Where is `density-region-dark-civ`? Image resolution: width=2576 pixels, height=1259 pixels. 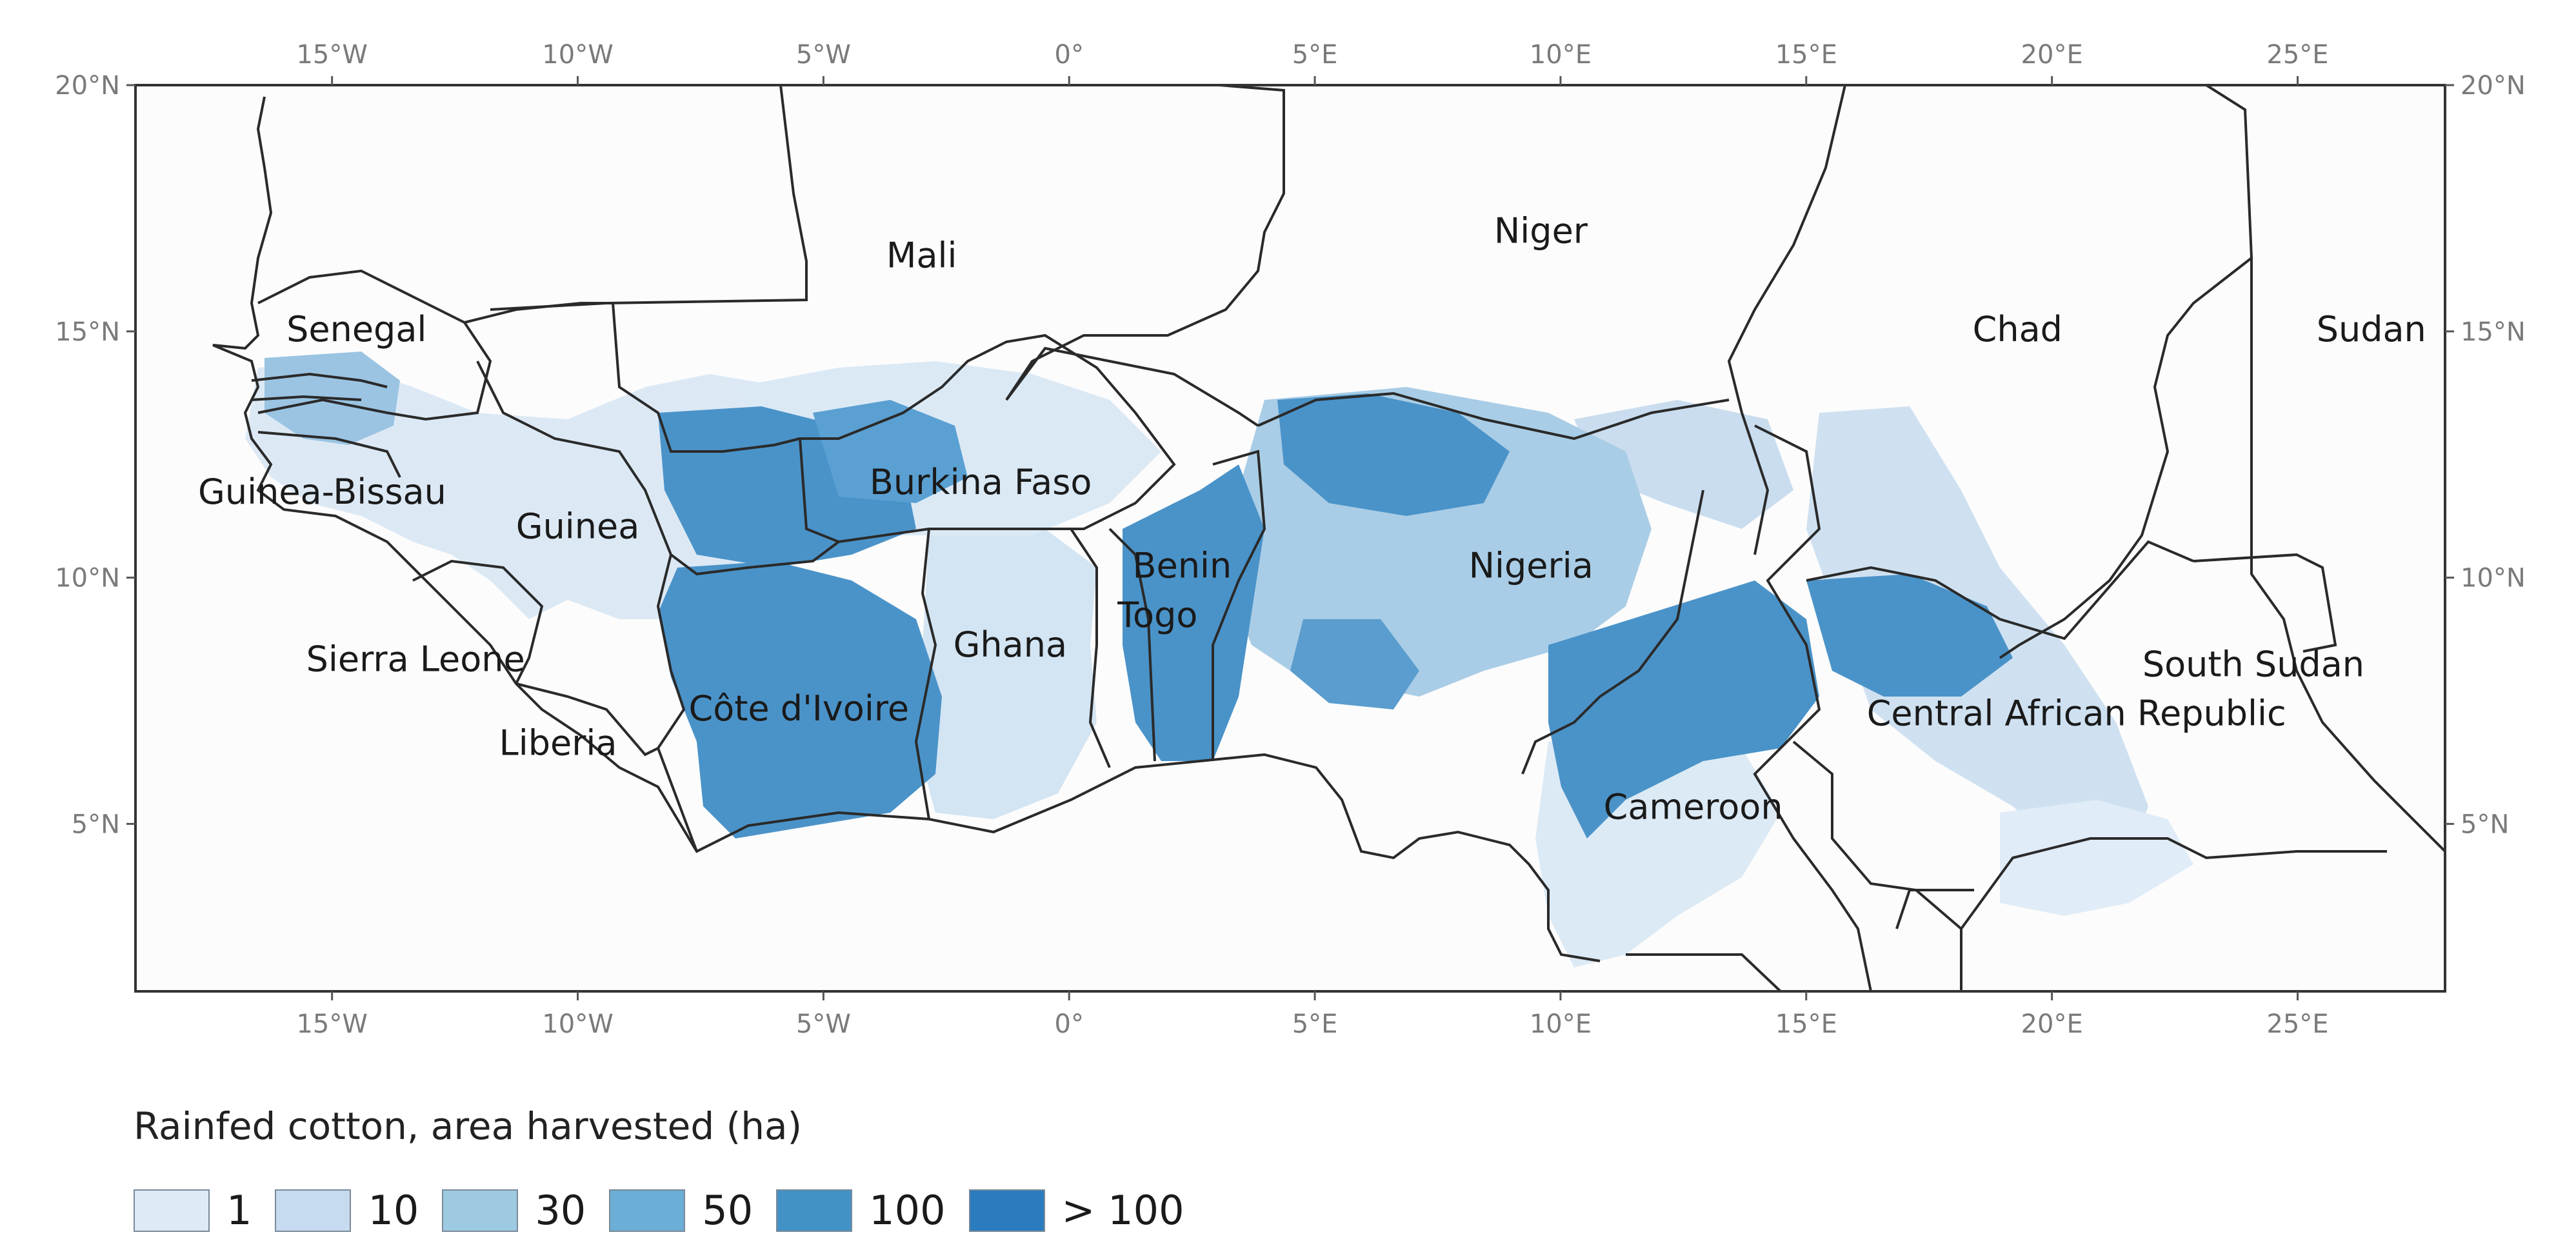 density-region-dark-civ is located at coordinates (800, 699).